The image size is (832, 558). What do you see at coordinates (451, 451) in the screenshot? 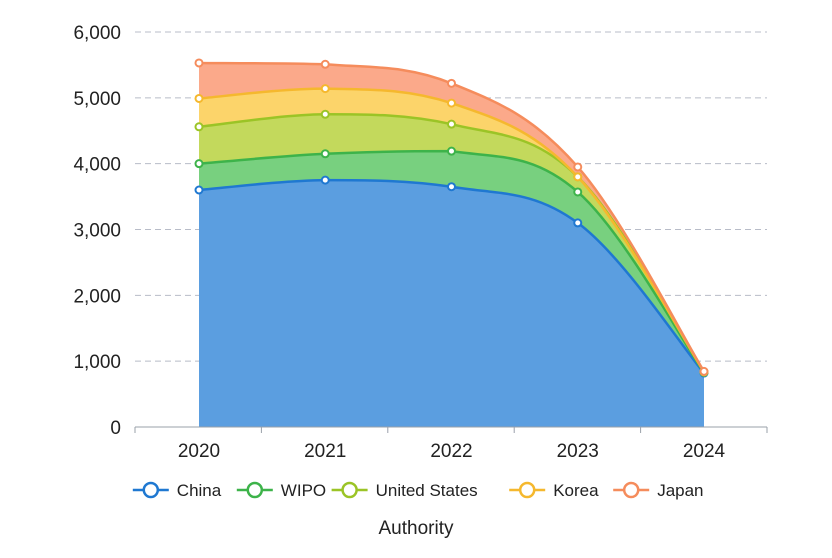
I see `x-tick-label: 2022` at bounding box center [451, 451].